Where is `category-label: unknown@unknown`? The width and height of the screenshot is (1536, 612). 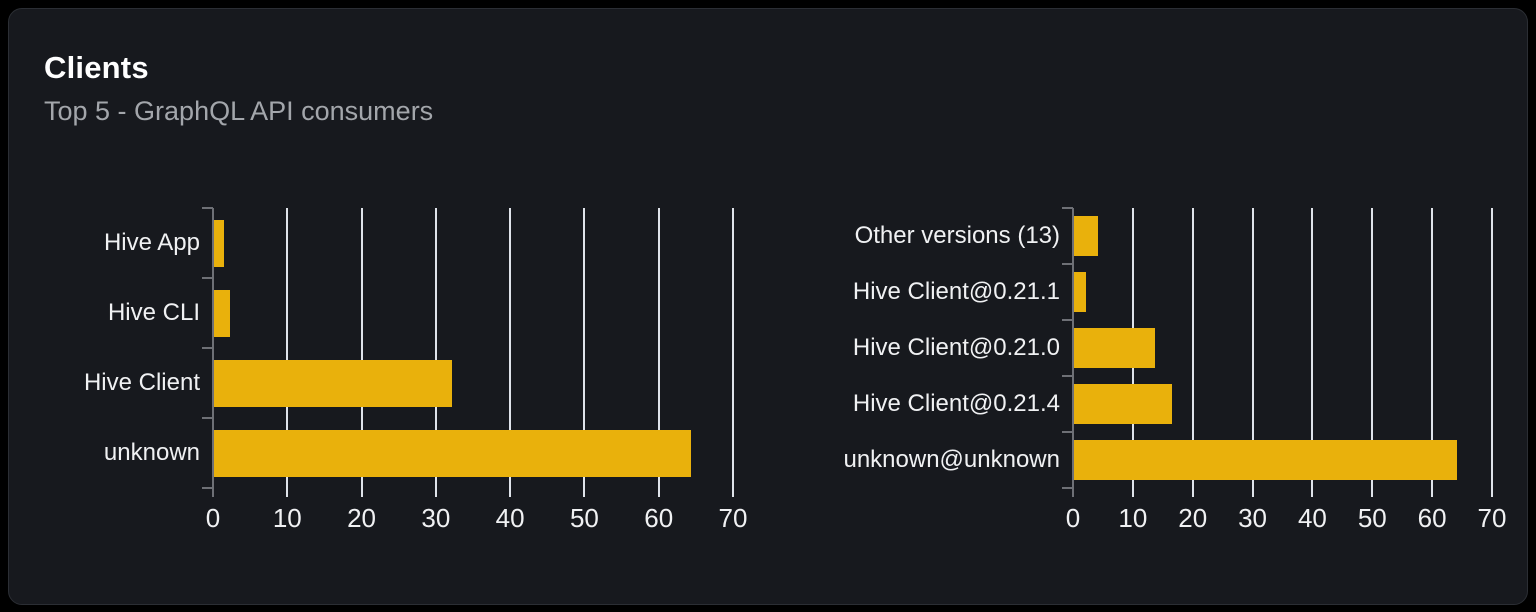
category-label: unknown@unknown is located at coordinates (951, 459).